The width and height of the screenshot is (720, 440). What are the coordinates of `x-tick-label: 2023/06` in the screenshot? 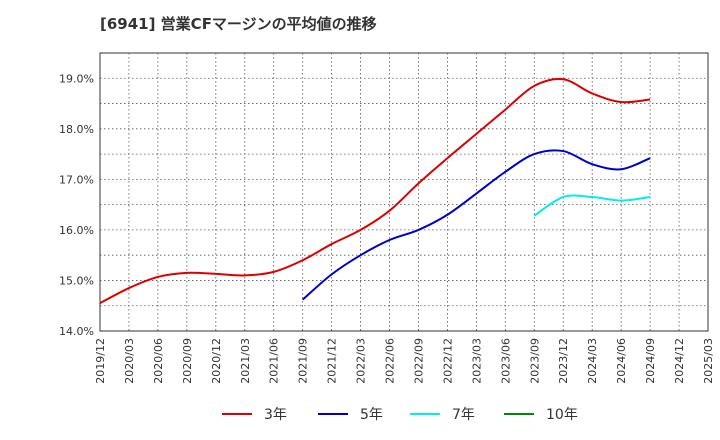 It's located at (505, 361).